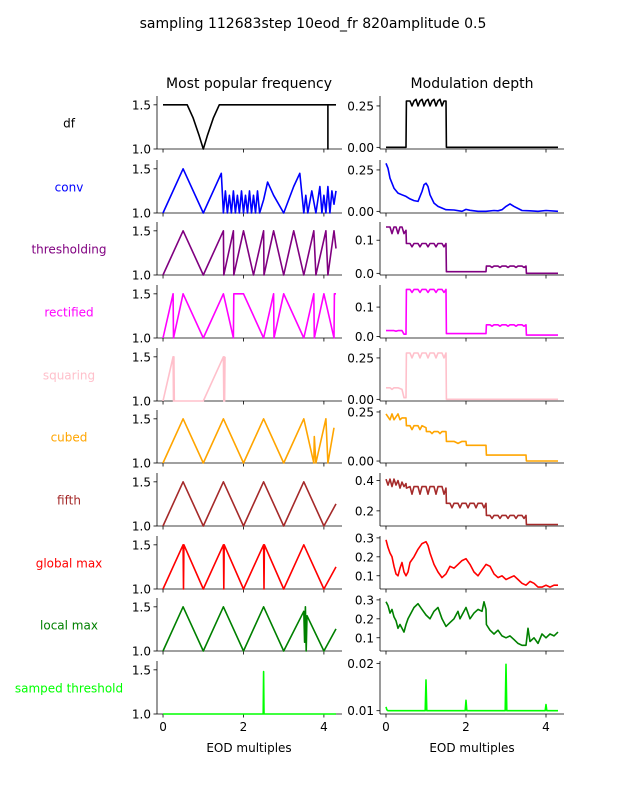 The width and height of the screenshot is (627, 800). Describe the element at coordinates (248, 748) in the screenshot. I see `x-axis-label-left: EOD multiples` at that location.